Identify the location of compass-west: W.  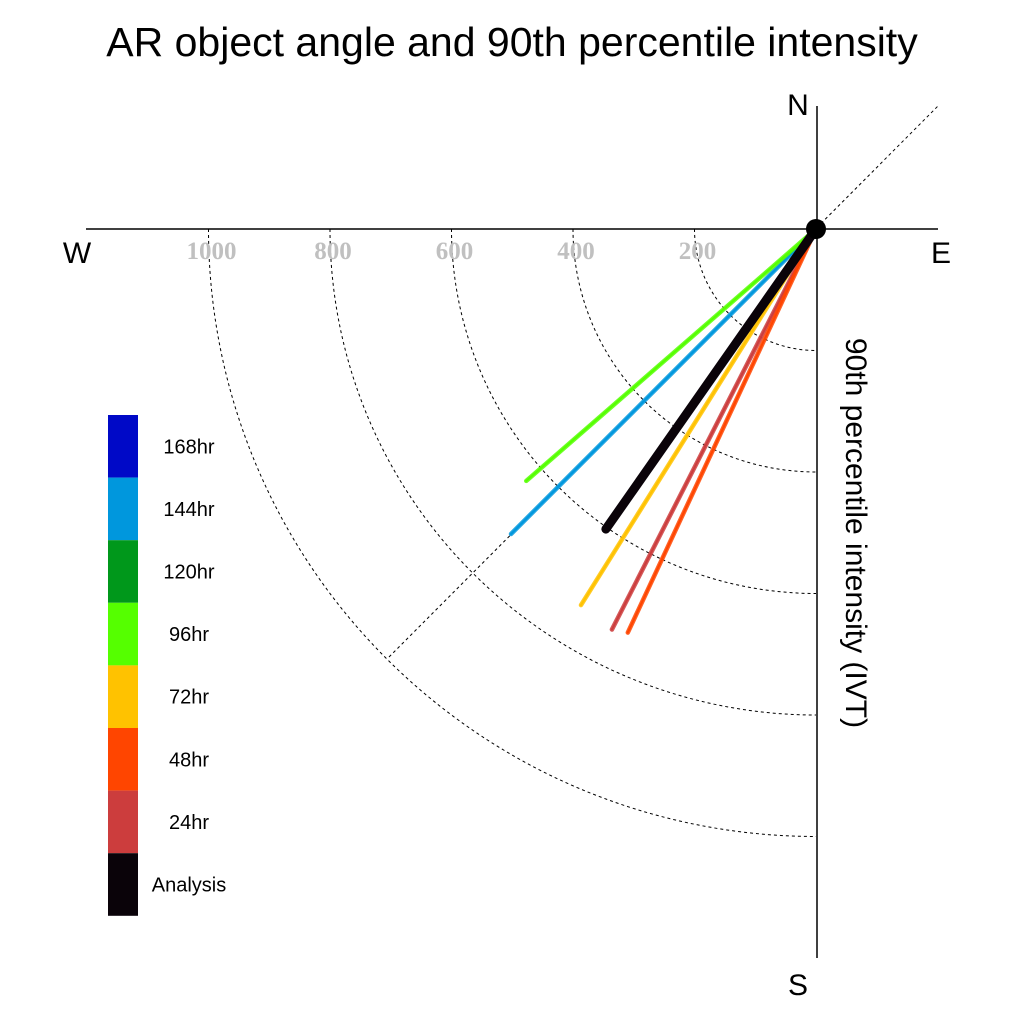
(77, 253).